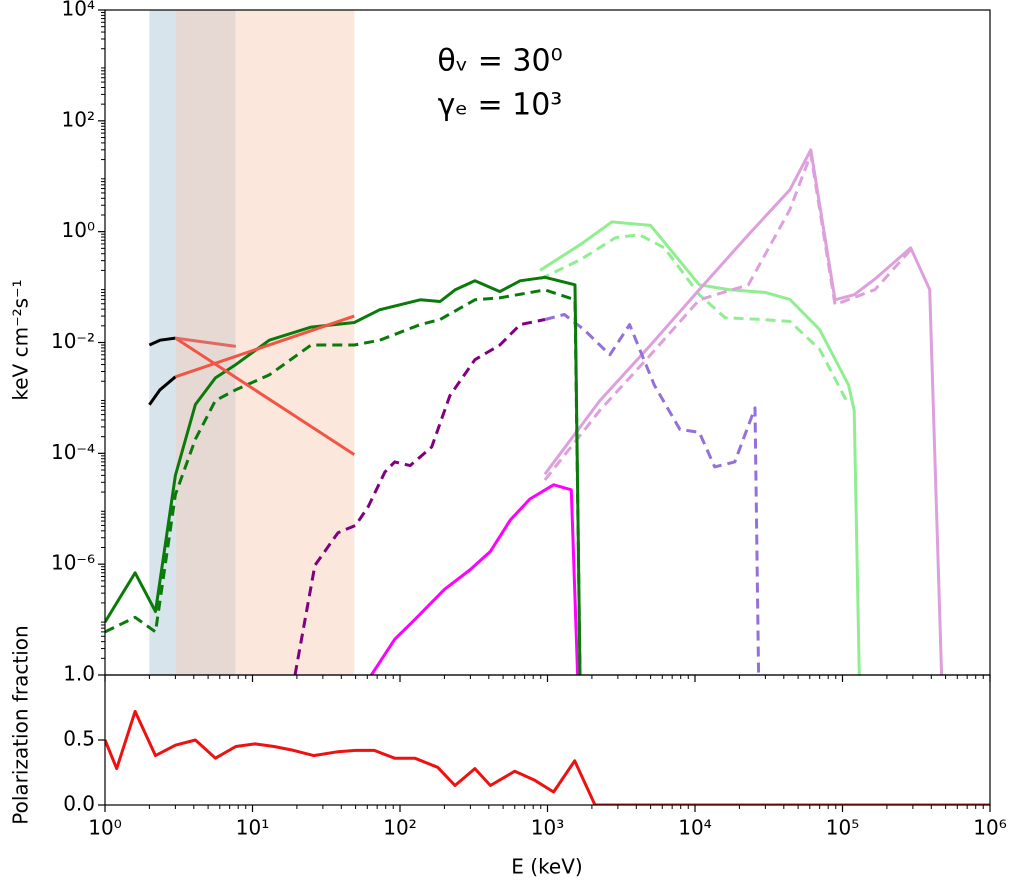 The height and width of the screenshot is (882, 1009). What do you see at coordinates (842, 828) in the screenshot?
I see `x-tick-label: 10⁵` at bounding box center [842, 828].